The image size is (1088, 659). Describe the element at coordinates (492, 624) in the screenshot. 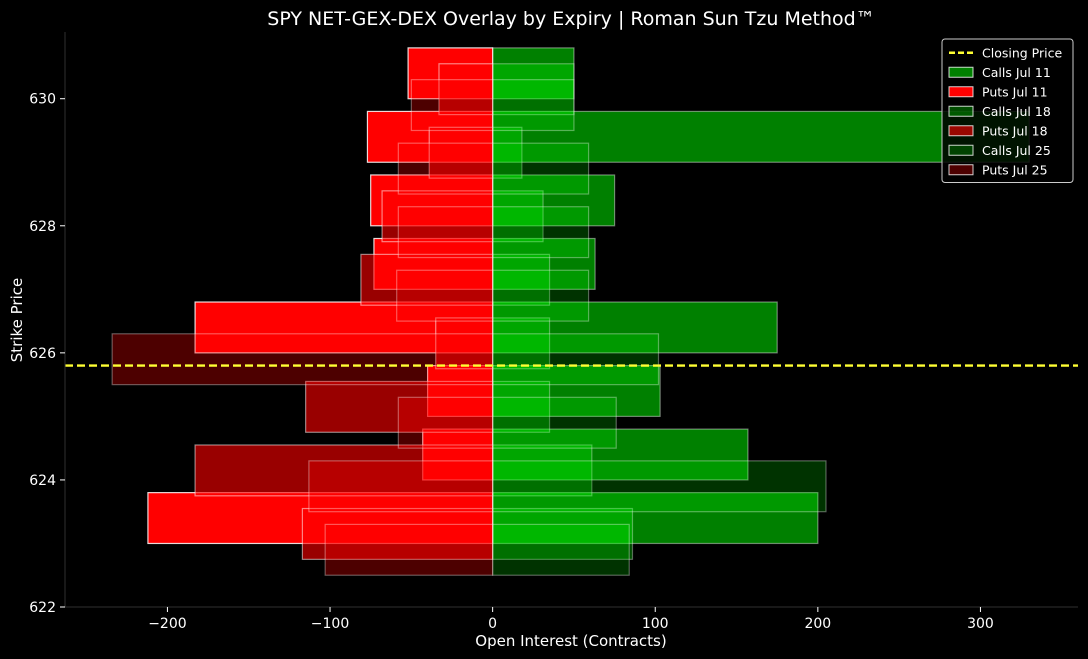

I see `x-tick-label: 0` at that location.